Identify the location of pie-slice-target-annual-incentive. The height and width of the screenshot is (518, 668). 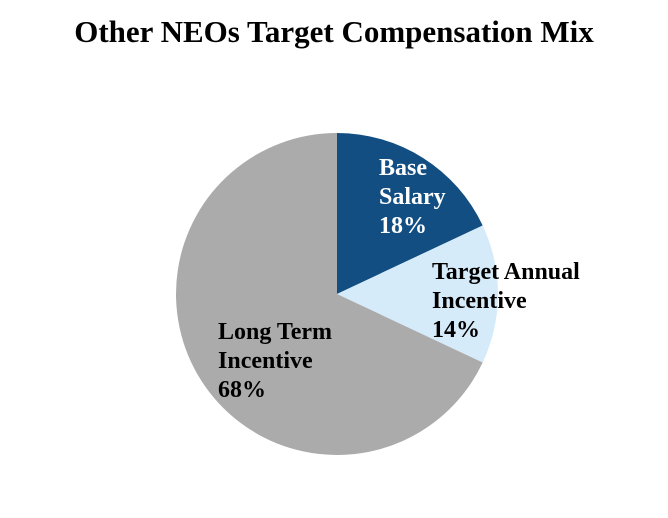
(417, 294).